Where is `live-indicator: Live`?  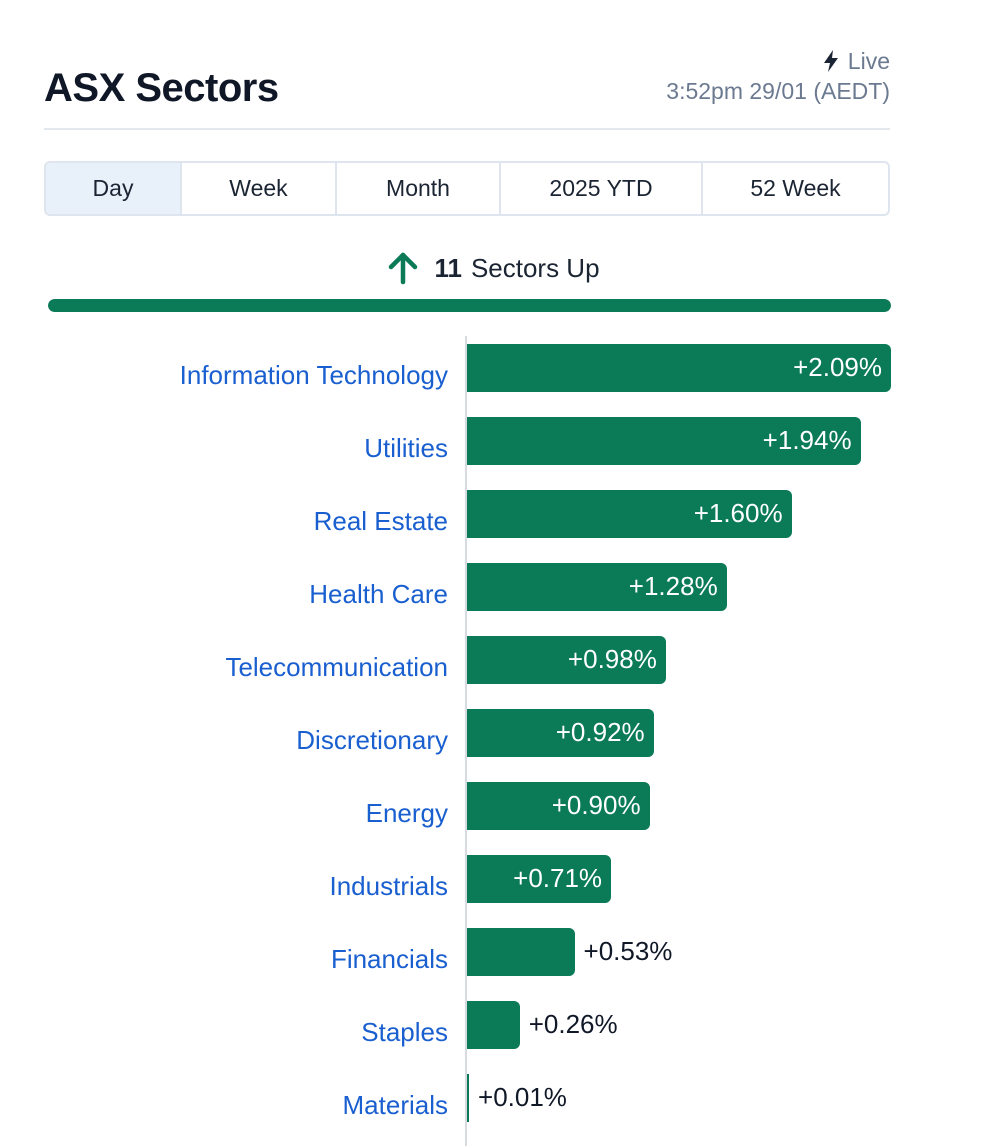
live-indicator: Live is located at coordinates (778, 61).